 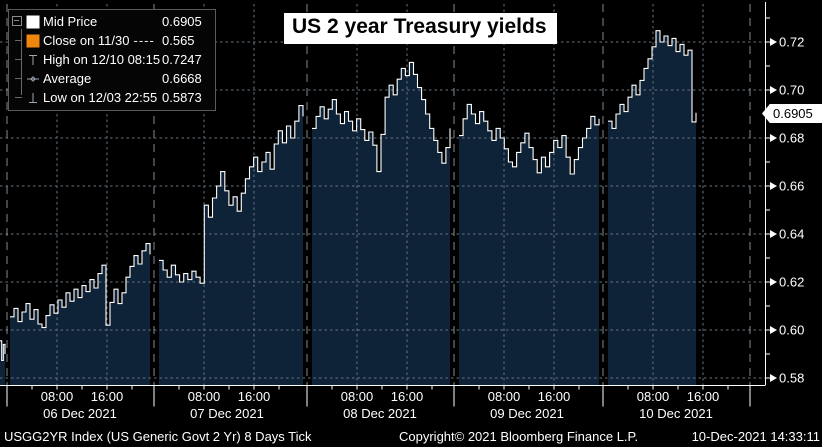 What do you see at coordinates (21, 62) in the screenshot?
I see `legend-tree-line` at bounding box center [21, 62].